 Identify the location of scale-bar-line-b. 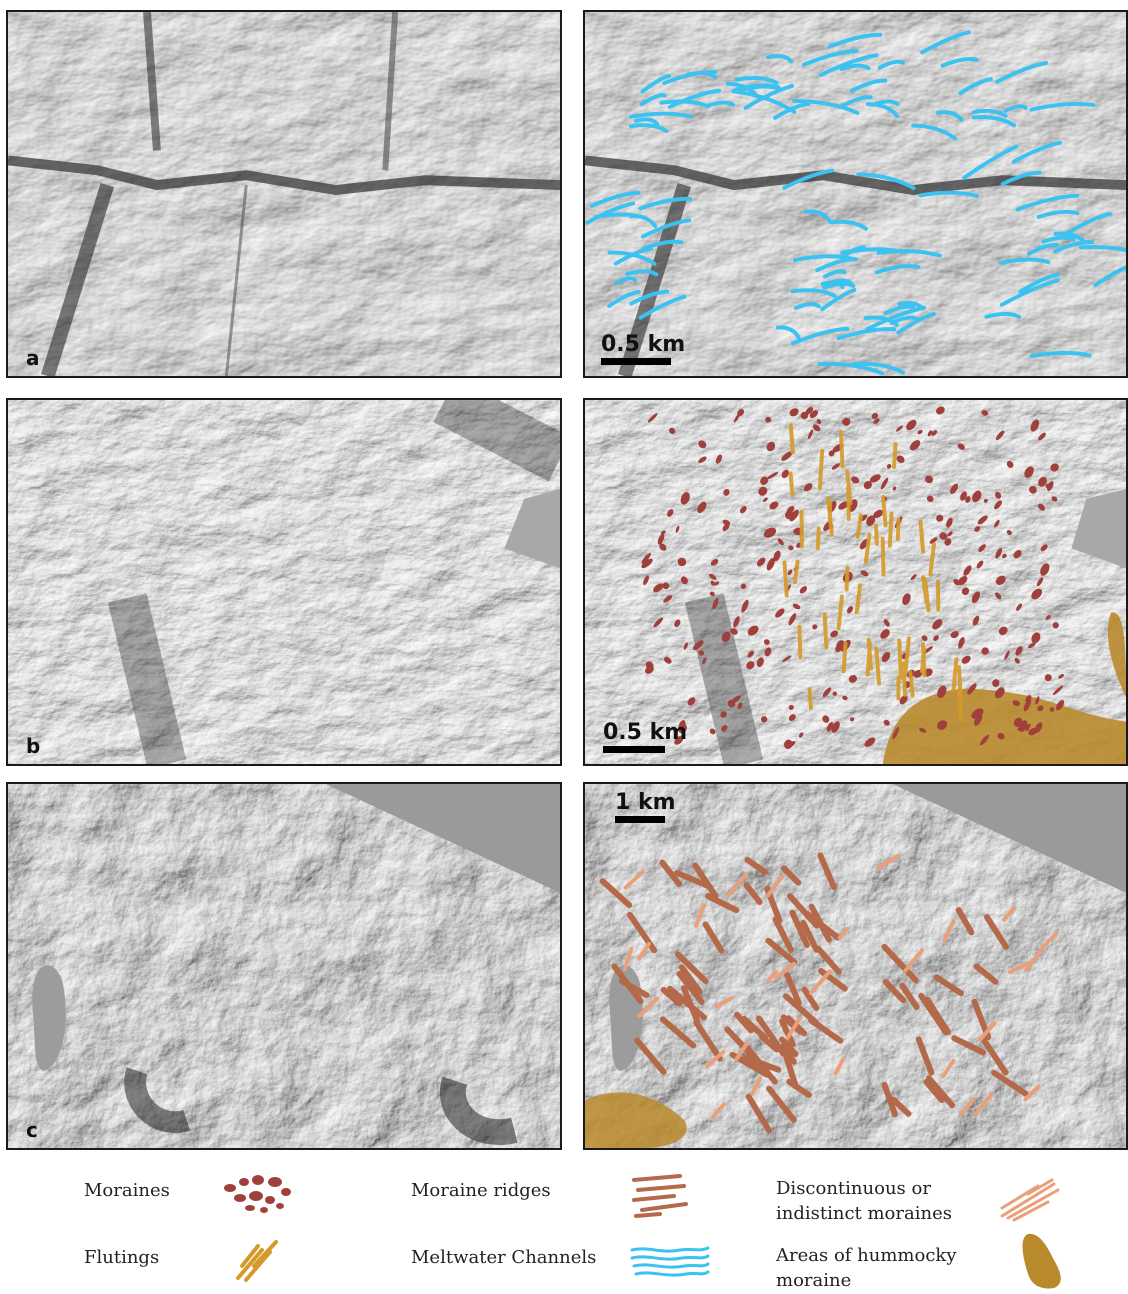
(634, 749).